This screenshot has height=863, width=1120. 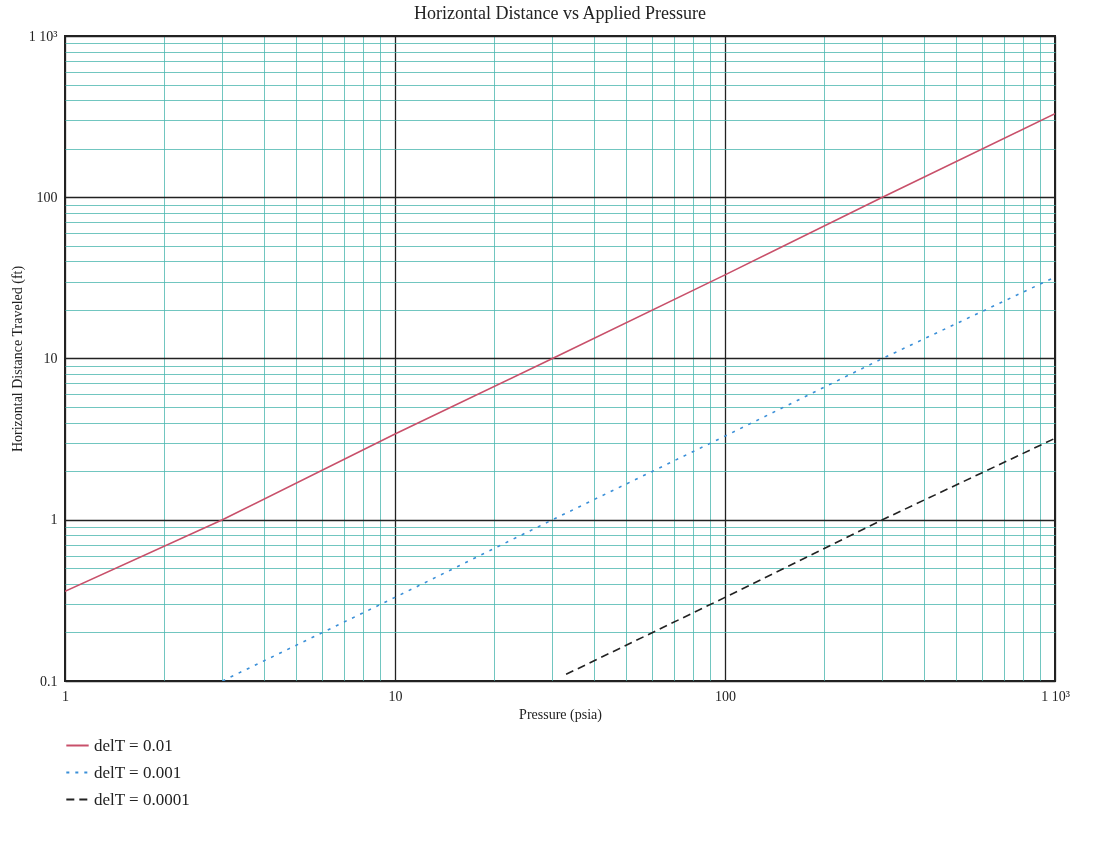 What do you see at coordinates (1055, 696) in the screenshot?
I see `x-tick-label: 1 10³` at bounding box center [1055, 696].